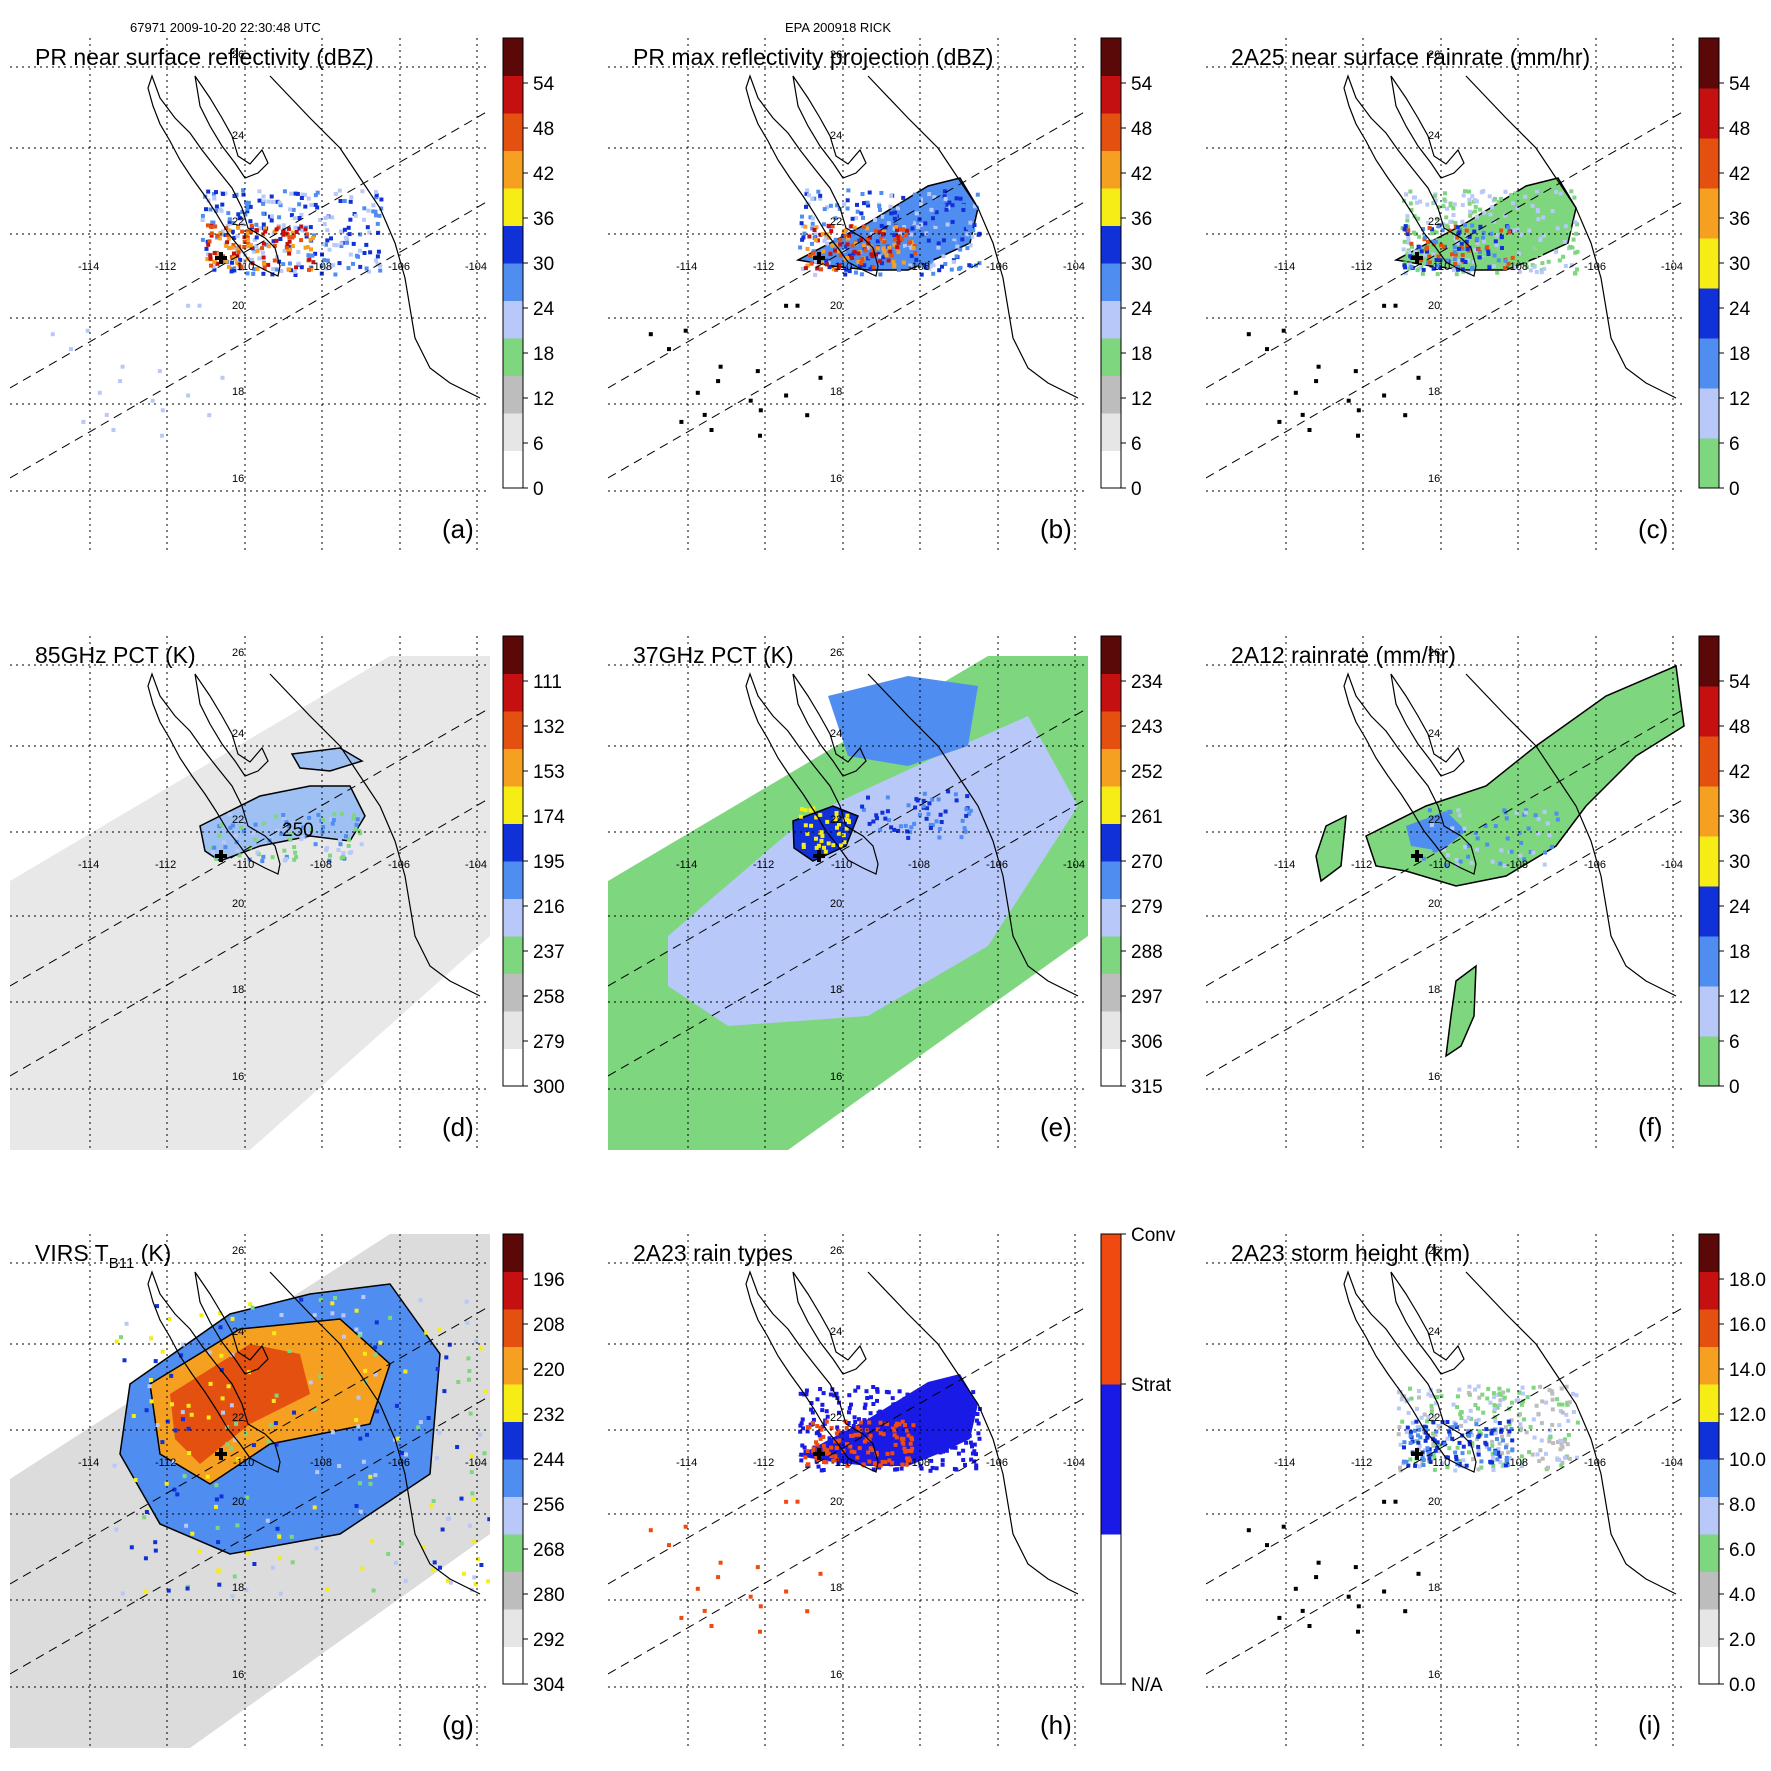 The image size is (1771, 1771). I want to click on panel-f-lat-tick: 24, so click(1434, 734).